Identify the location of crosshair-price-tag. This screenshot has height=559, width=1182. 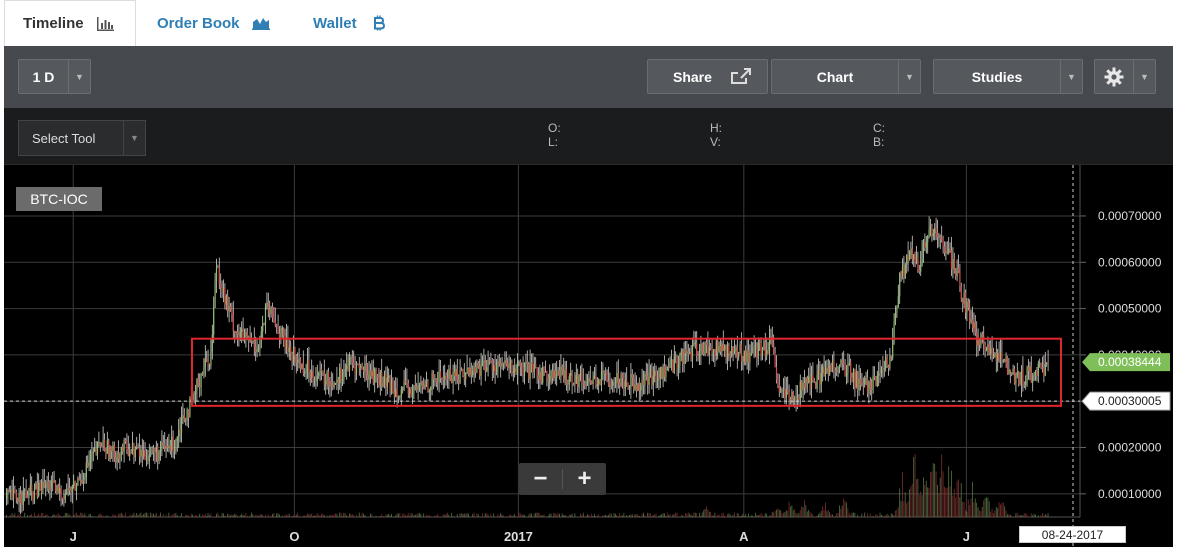
(1126, 401).